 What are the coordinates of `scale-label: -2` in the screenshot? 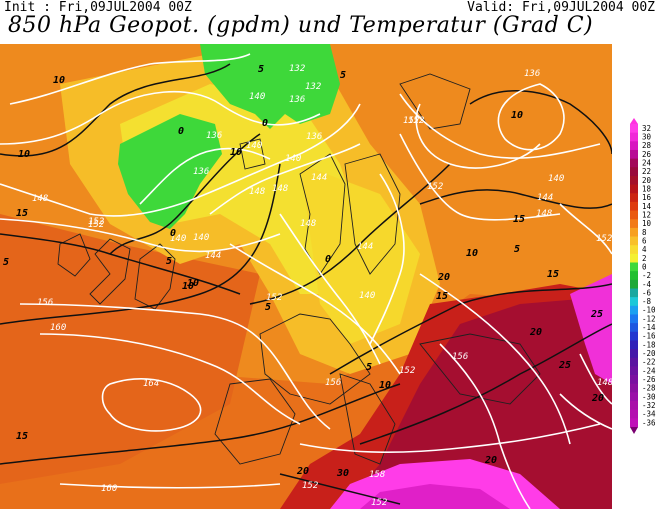 It's located at (646, 275).